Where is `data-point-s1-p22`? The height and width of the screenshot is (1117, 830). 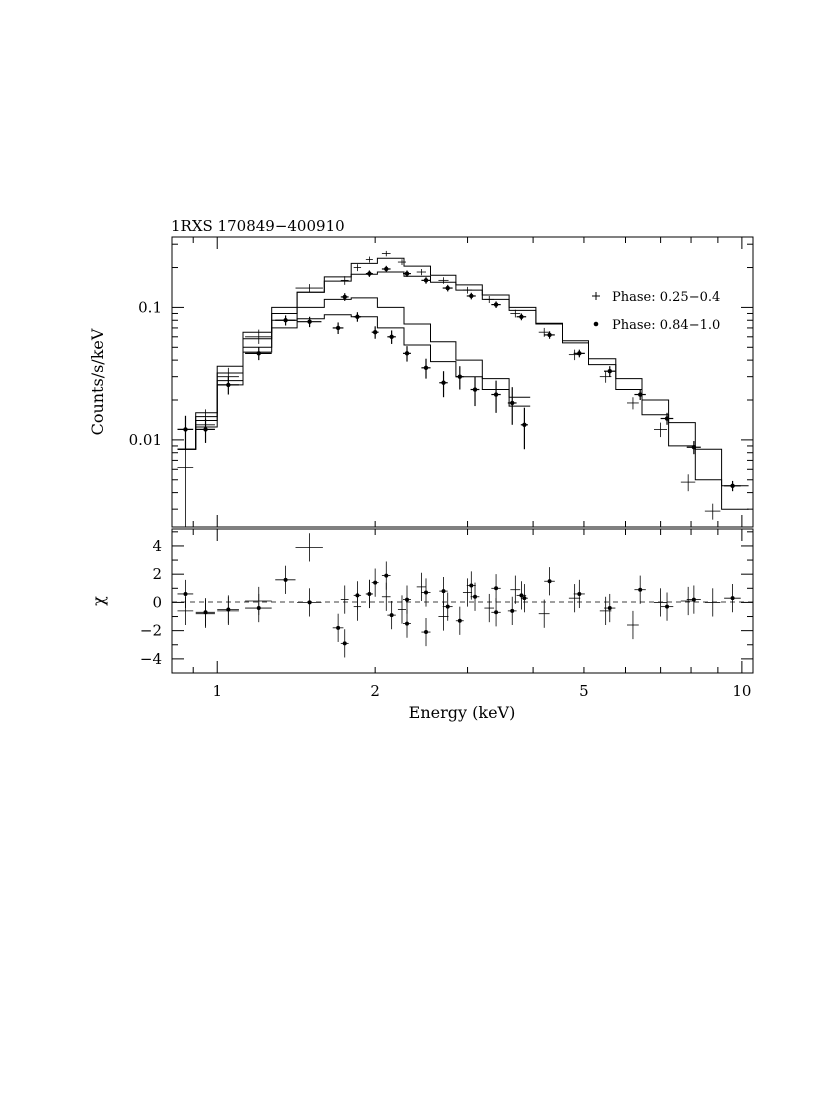
data-point-s1-p22 is located at coordinates (426, 280).